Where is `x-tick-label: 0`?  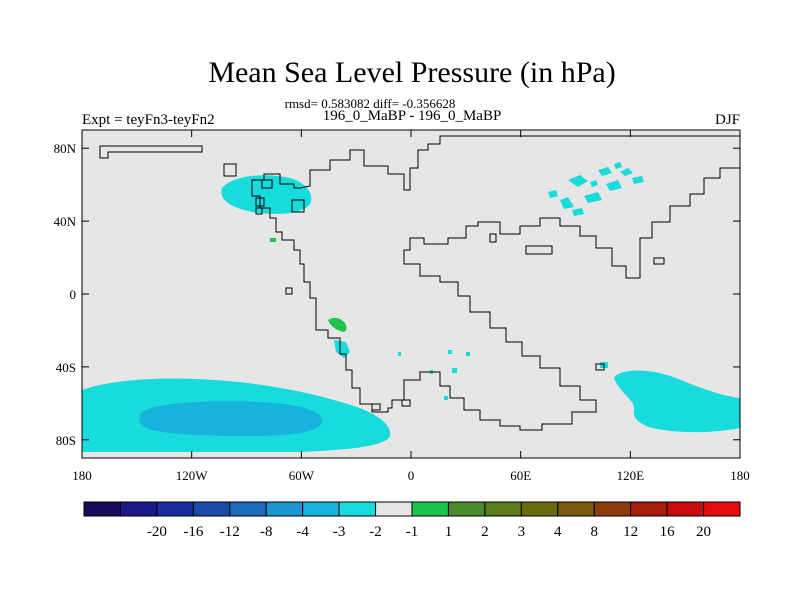
x-tick-label: 0 is located at coordinates (411, 475).